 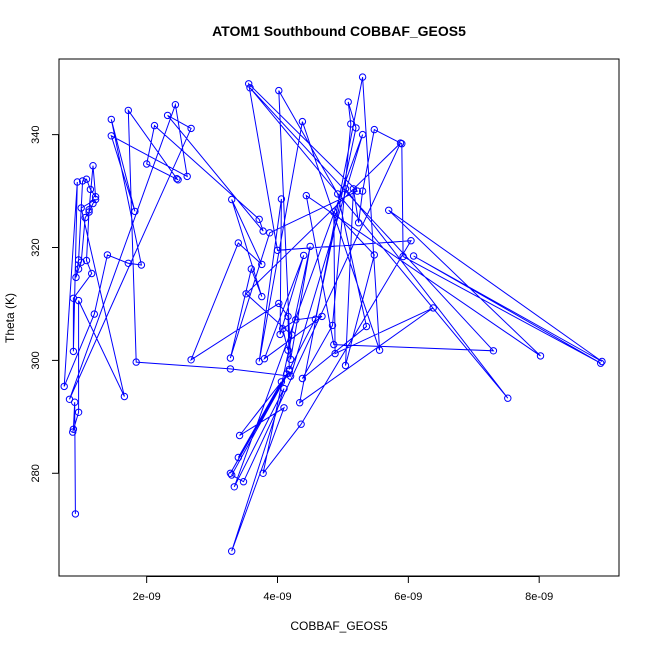 I want to click on x-tick-label: 8e-09, so click(x=539, y=597).